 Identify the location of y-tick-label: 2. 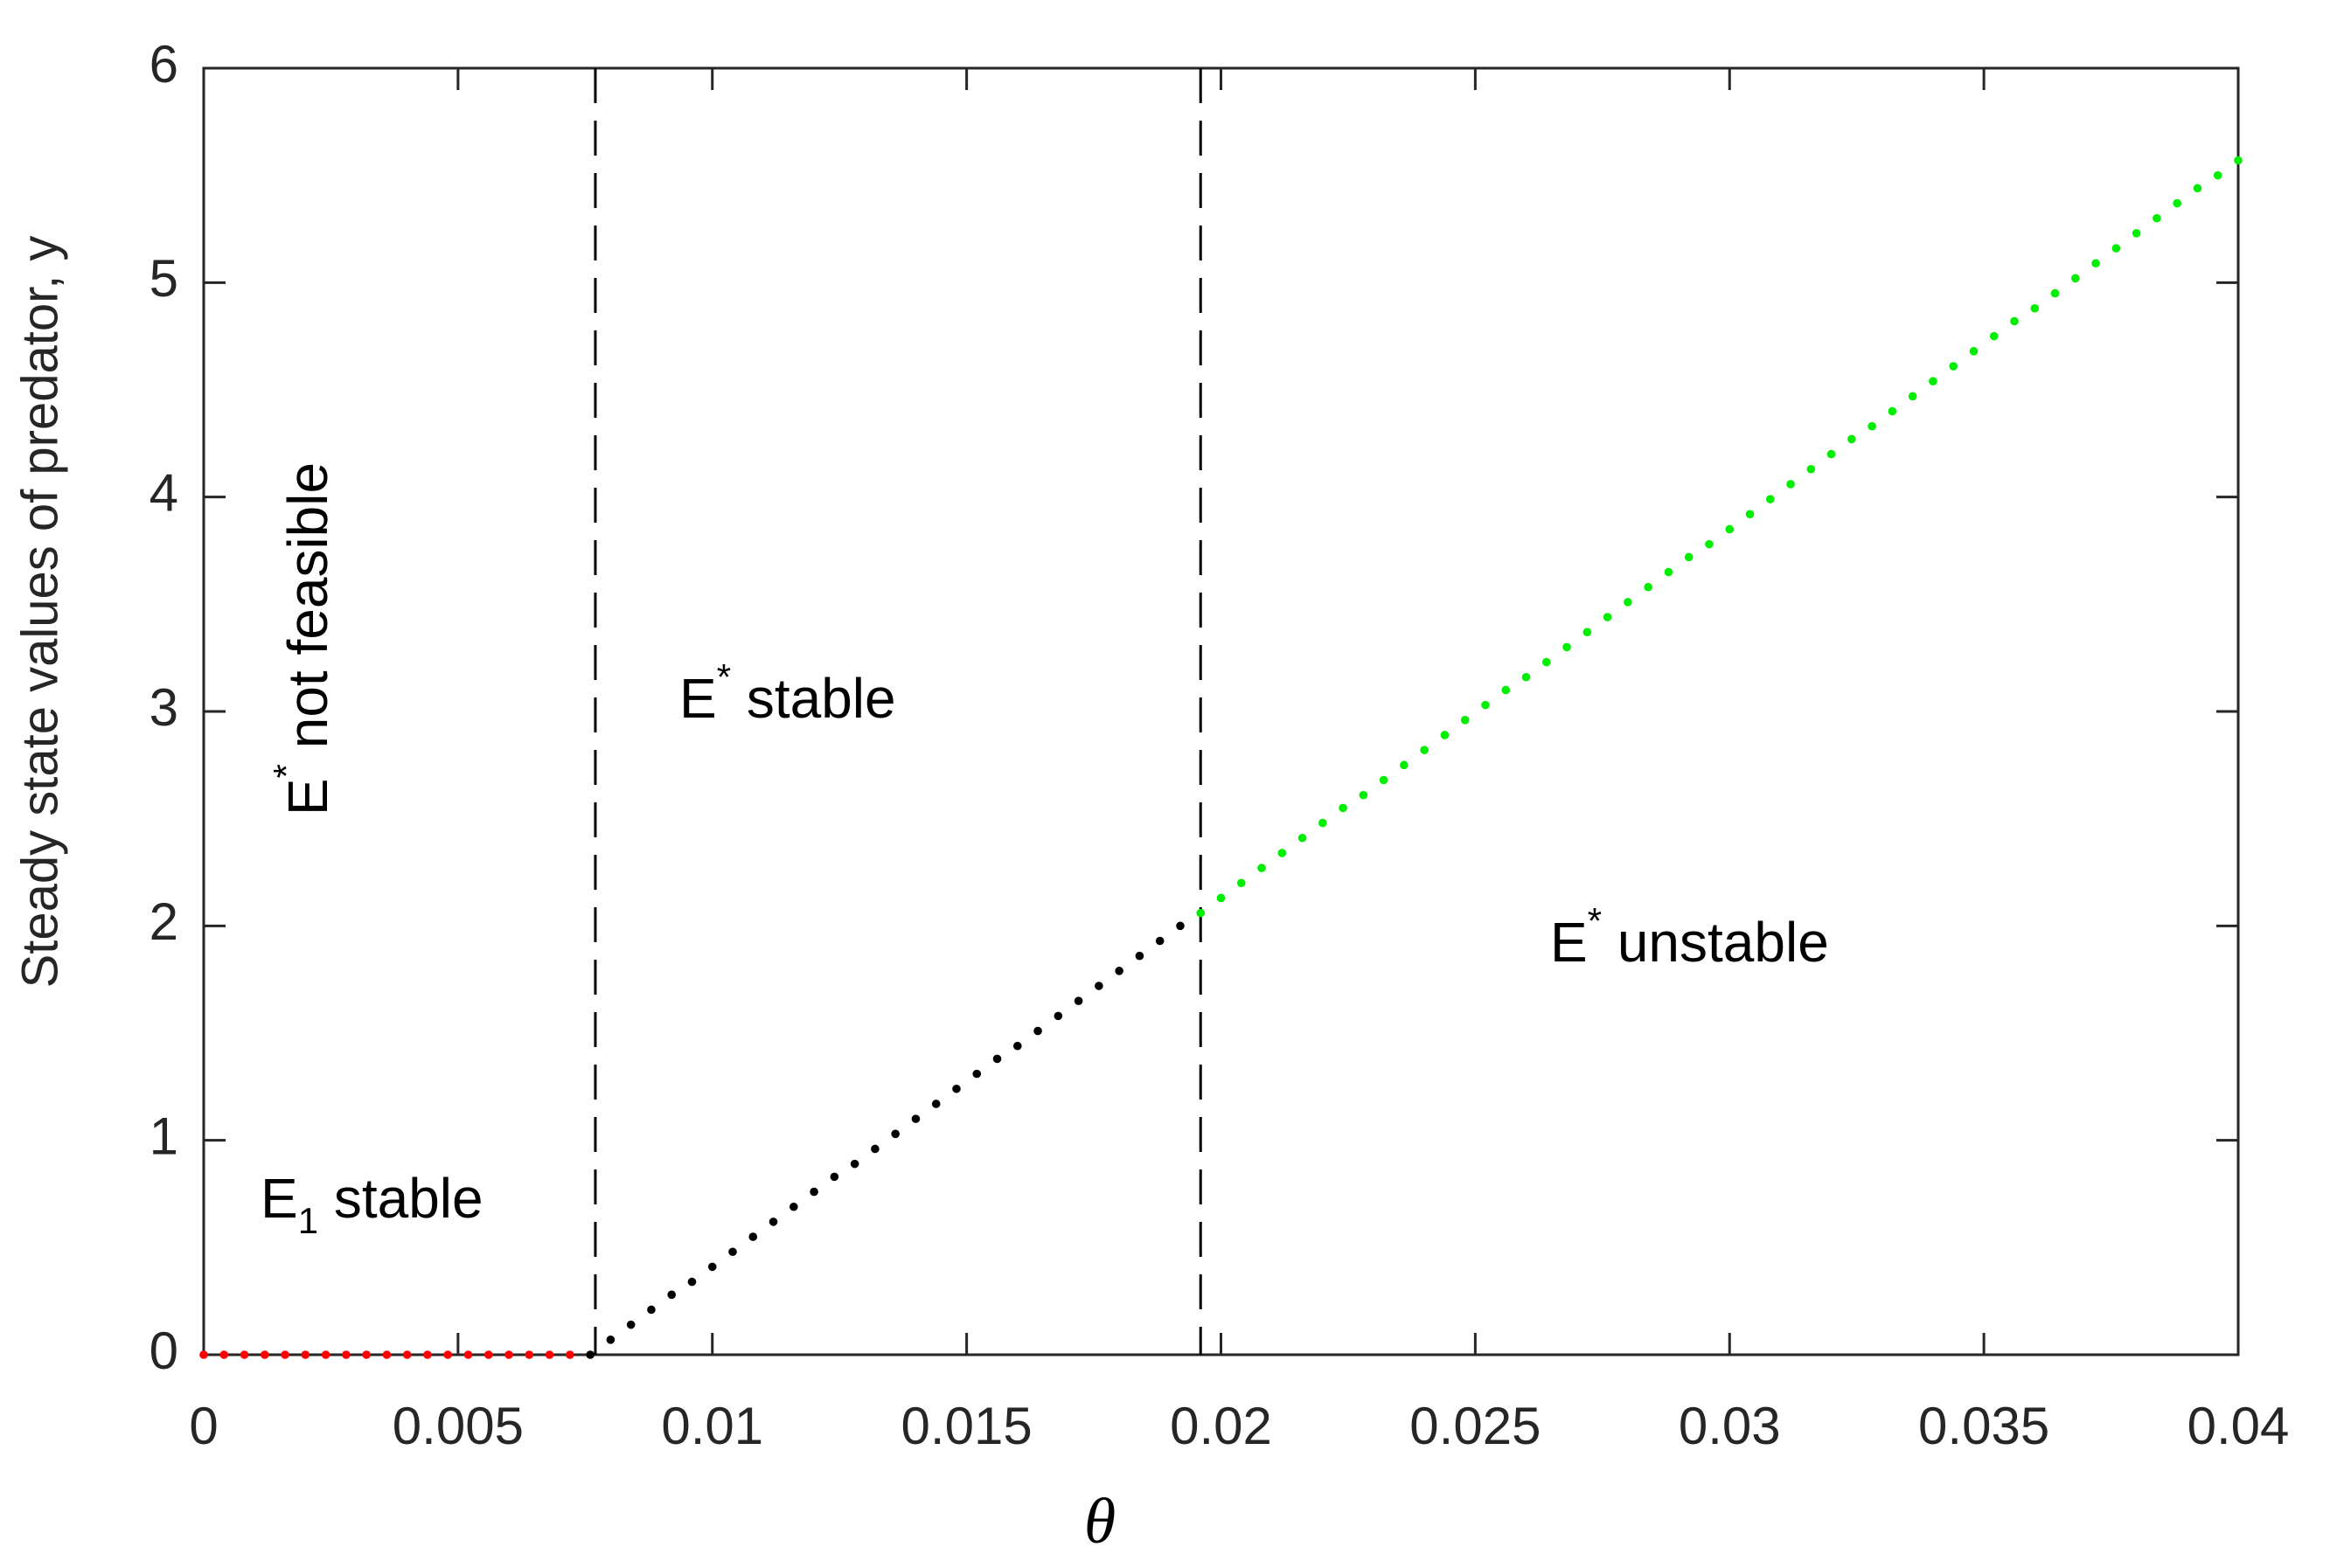
(164, 922).